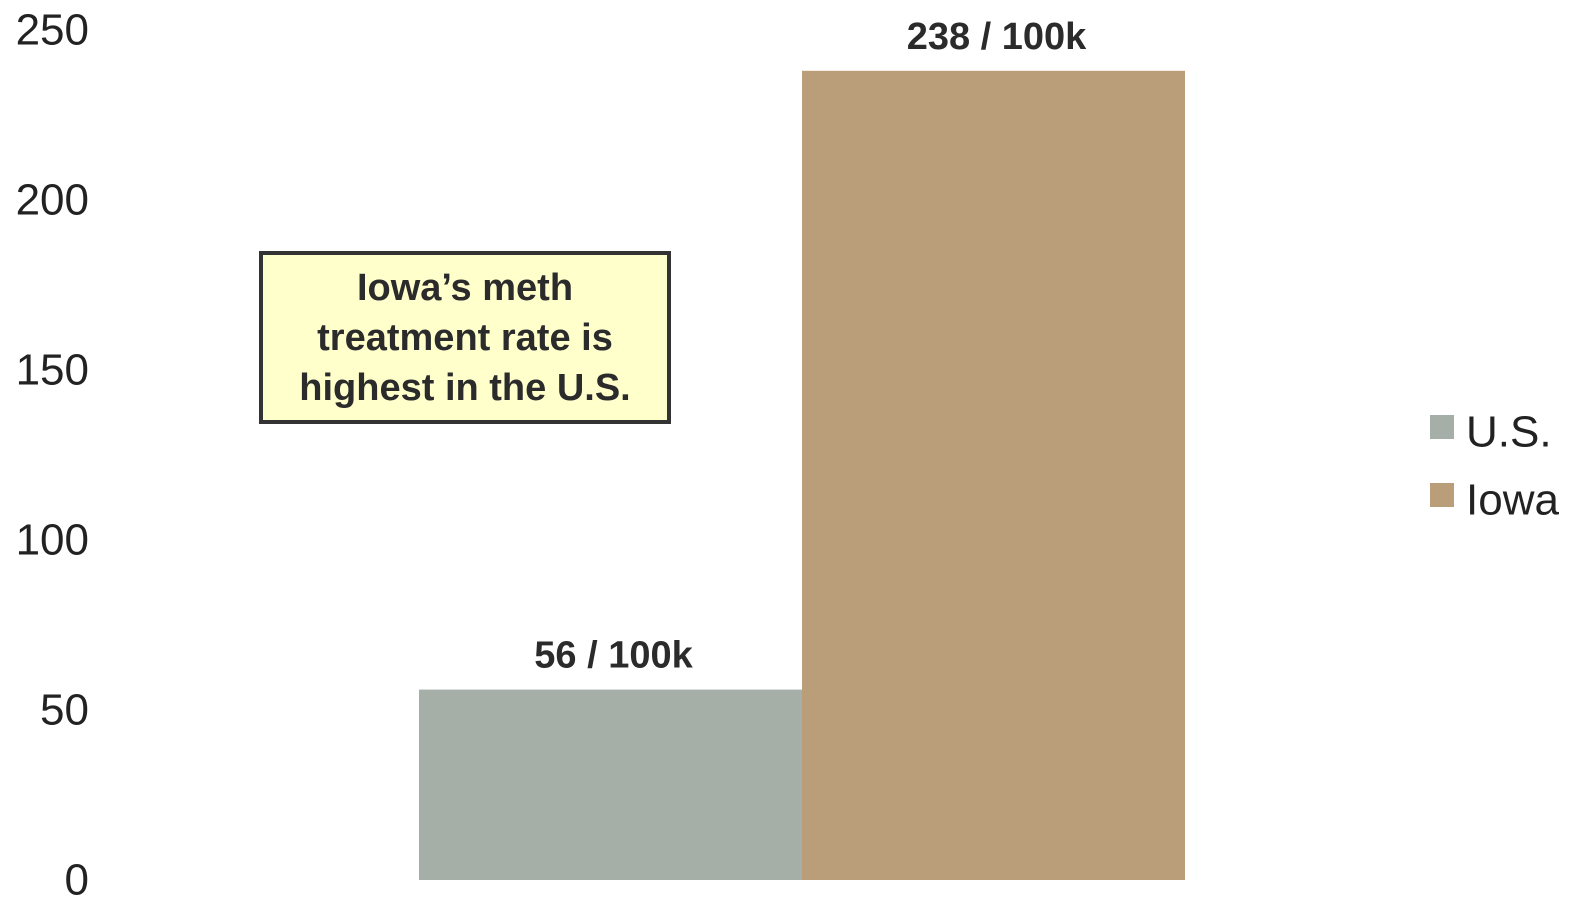 This screenshot has width=1592, height=913. What do you see at coordinates (77, 880) in the screenshot?
I see `y-tick-label: 0` at bounding box center [77, 880].